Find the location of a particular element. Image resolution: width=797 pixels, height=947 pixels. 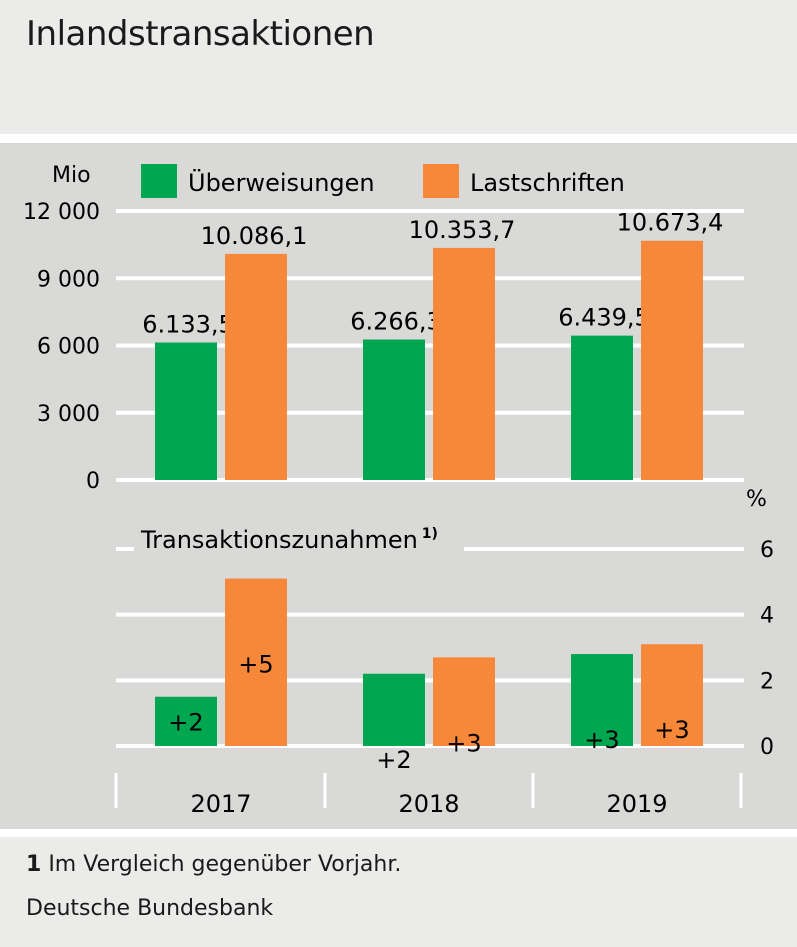

bottom-subtitle-note: 1) is located at coordinates (430, 534).